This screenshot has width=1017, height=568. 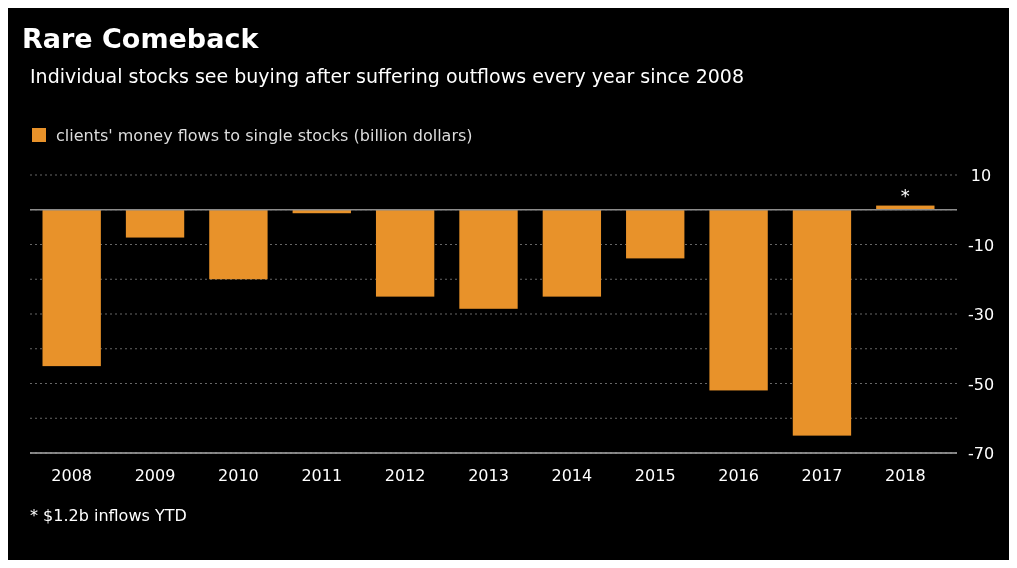 I want to click on y-tick-label: -30, so click(x=981, y=314).